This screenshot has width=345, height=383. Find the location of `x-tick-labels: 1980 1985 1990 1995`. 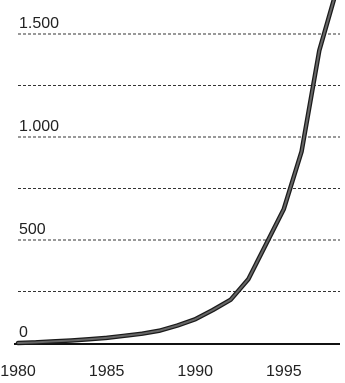

x-tick-labels: 1980 1985 1990 1995 is located at coordinates (151, 371).